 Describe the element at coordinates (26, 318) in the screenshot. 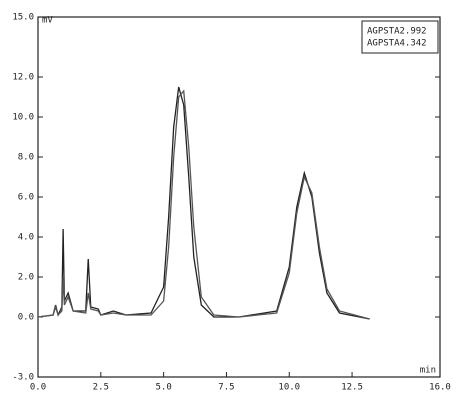

I see `y-tick-label: 0.0` at that location.